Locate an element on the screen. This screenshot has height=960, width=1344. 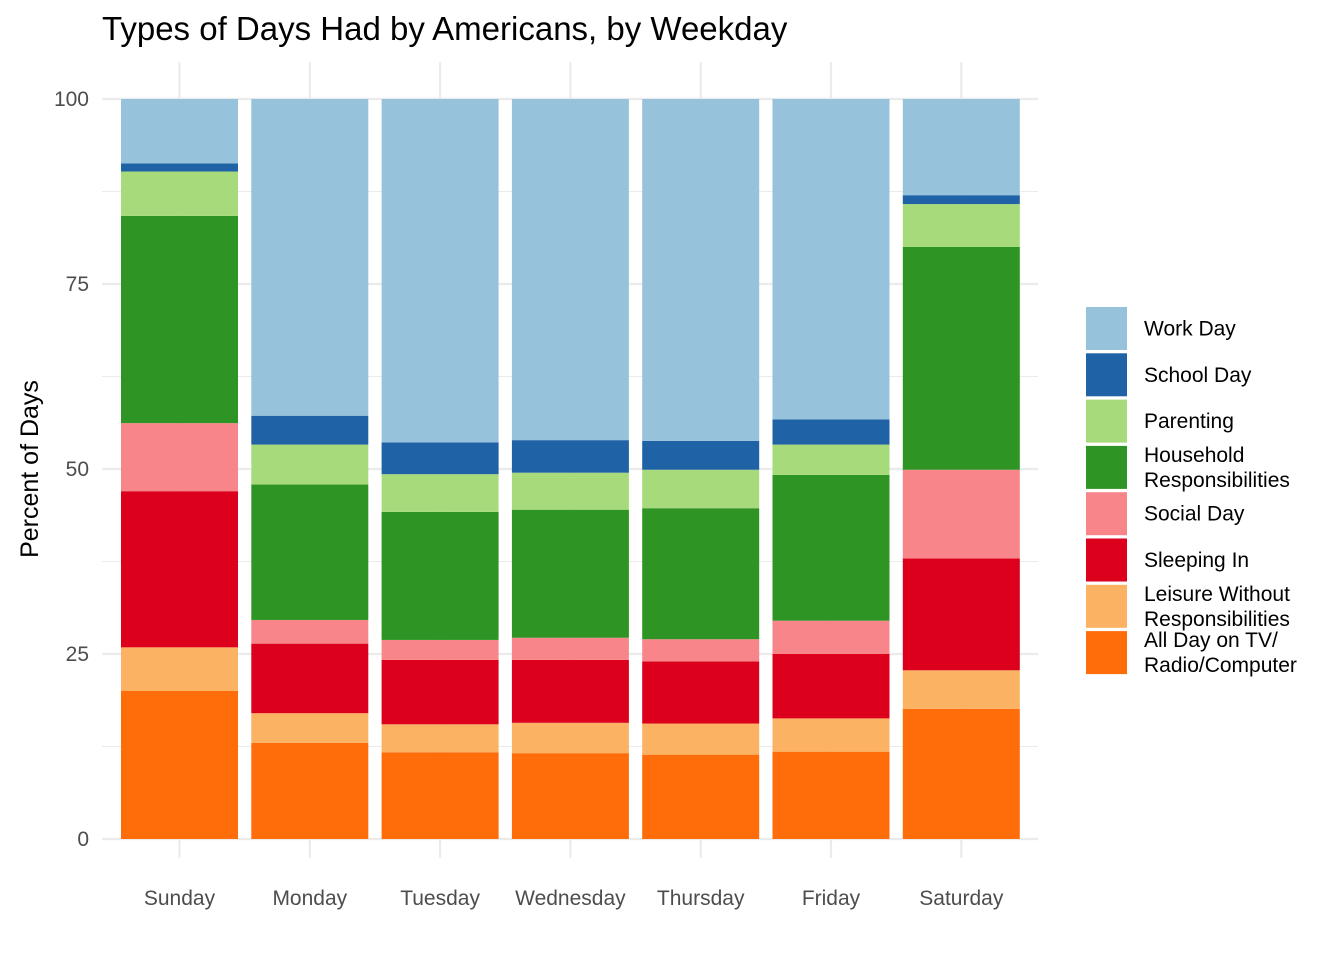
legend-label: Household Responsibilities is located at coordinates (1217, 468).